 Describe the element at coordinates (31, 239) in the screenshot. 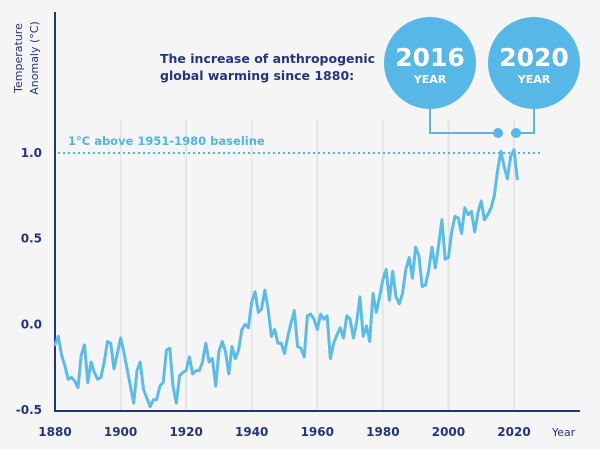

I see `y-tick-0.5: 0.5` at that location.